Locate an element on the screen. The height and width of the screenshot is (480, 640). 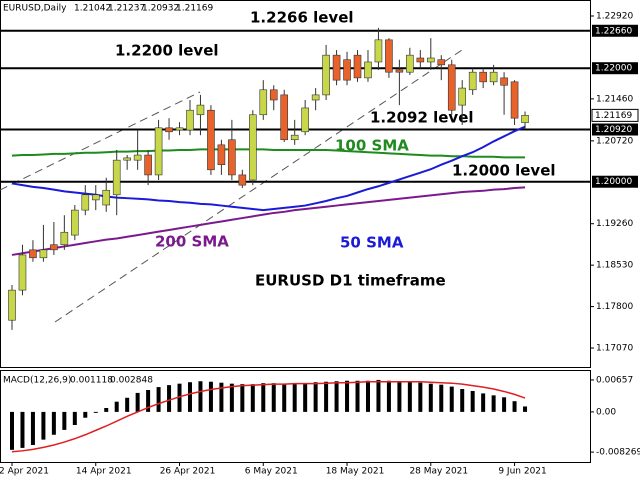
y-tick-label: 1.17070 is located at coordinates (614, 349).